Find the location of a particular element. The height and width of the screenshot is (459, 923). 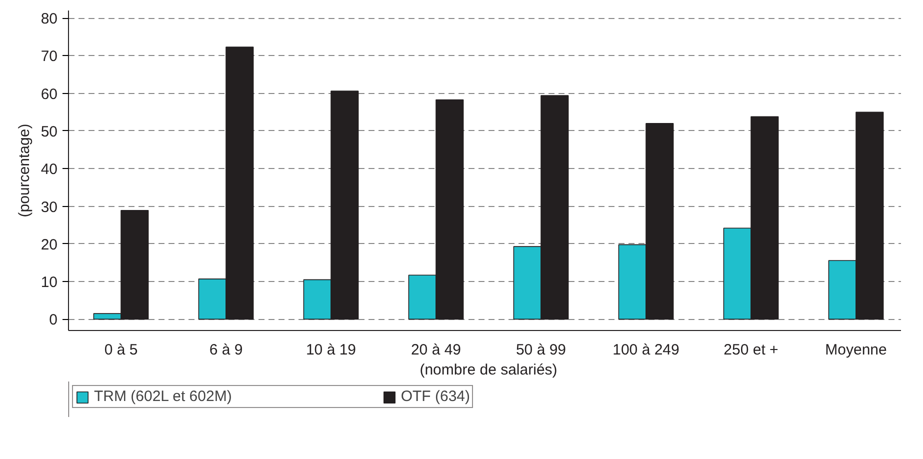

x-tick-label: 50 à 99 is located at coordinates (541, 350).